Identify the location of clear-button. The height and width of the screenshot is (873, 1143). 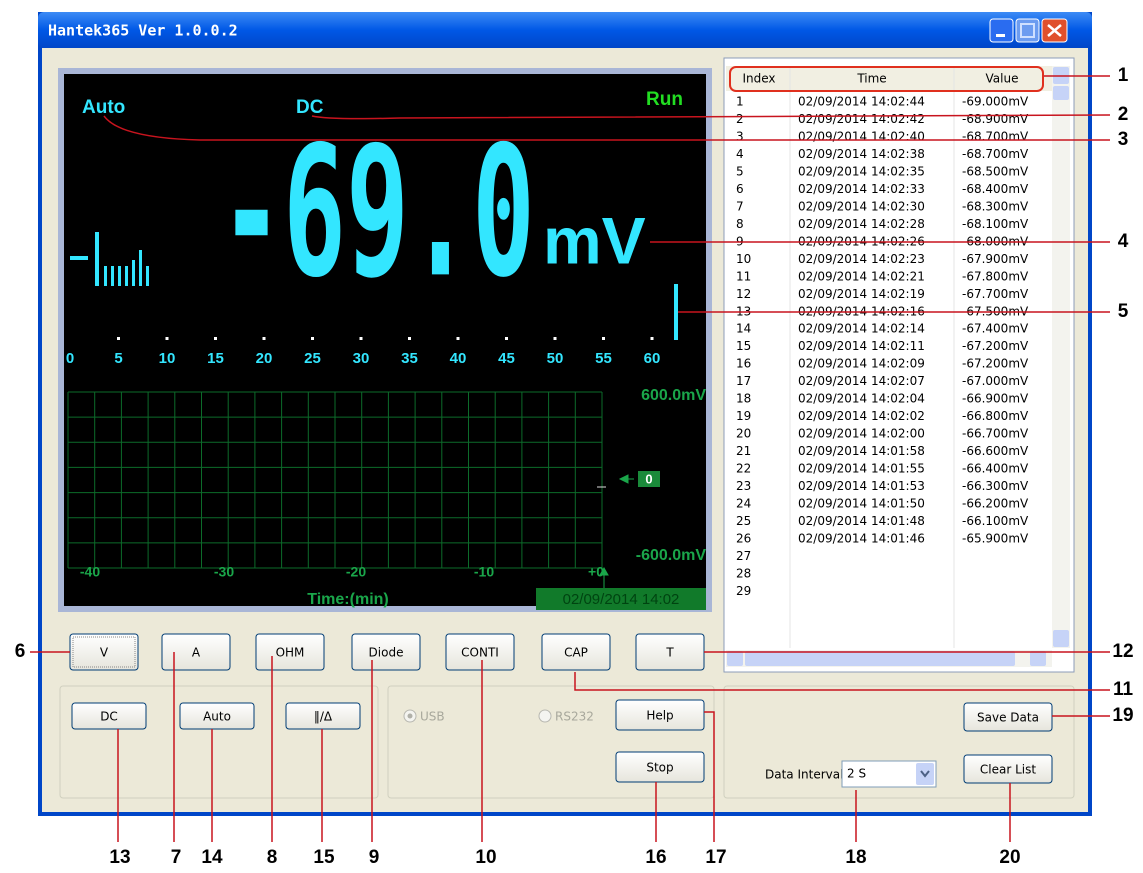
(1008, 769).